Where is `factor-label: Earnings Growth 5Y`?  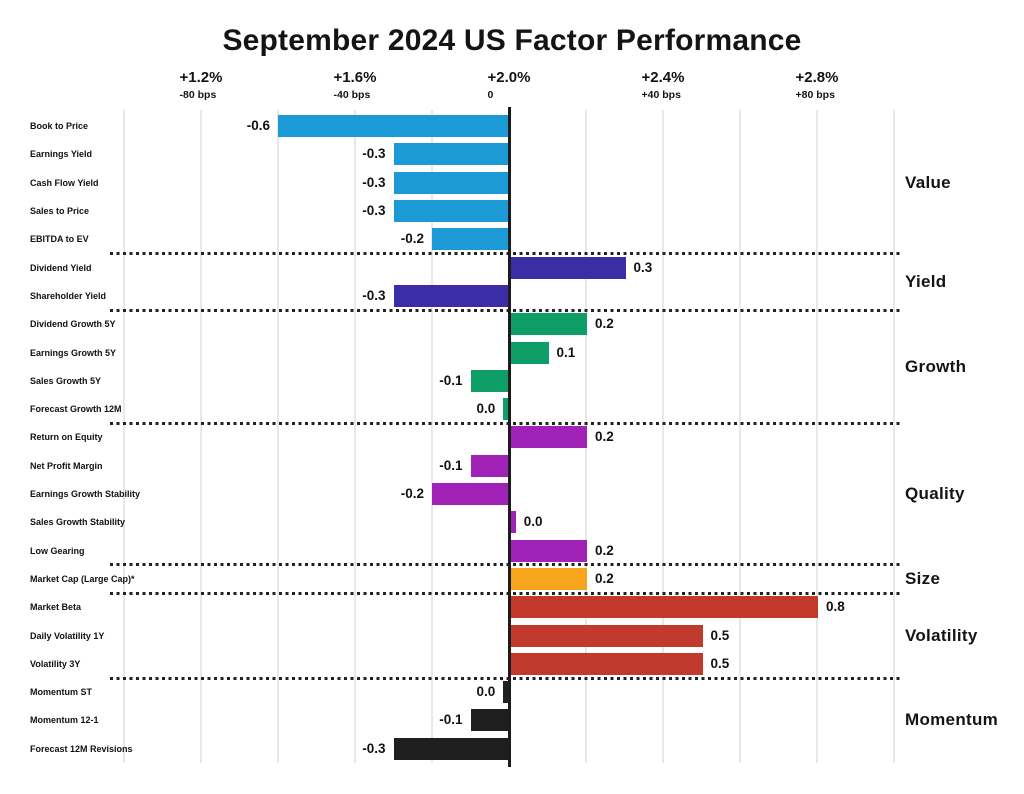
factor-label: Earnings Growth 5Y is located at coordinates (73, 352).